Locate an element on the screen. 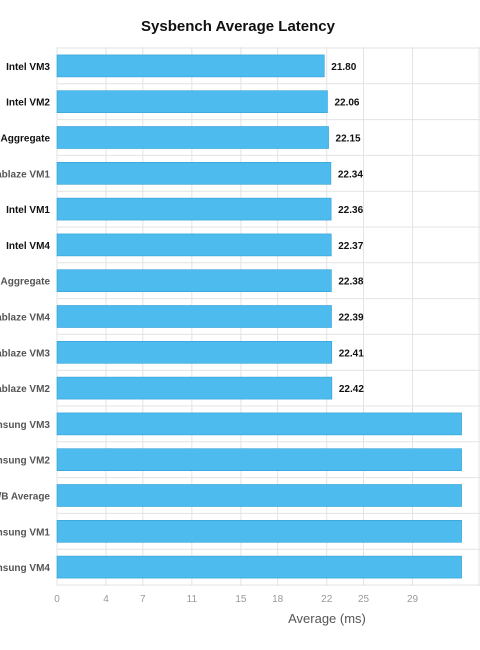  x-tick-label: 4 is located at coordinates (106, 599).